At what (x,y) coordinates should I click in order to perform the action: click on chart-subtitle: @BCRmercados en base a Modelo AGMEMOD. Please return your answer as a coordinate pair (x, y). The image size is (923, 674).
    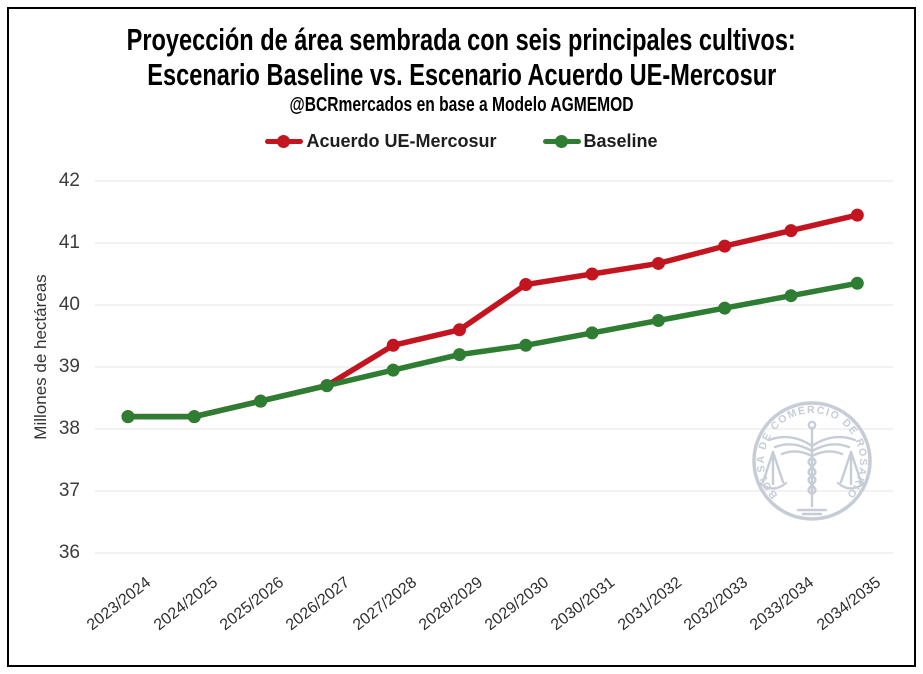
    Looking at the image, I should click on (461, 105).